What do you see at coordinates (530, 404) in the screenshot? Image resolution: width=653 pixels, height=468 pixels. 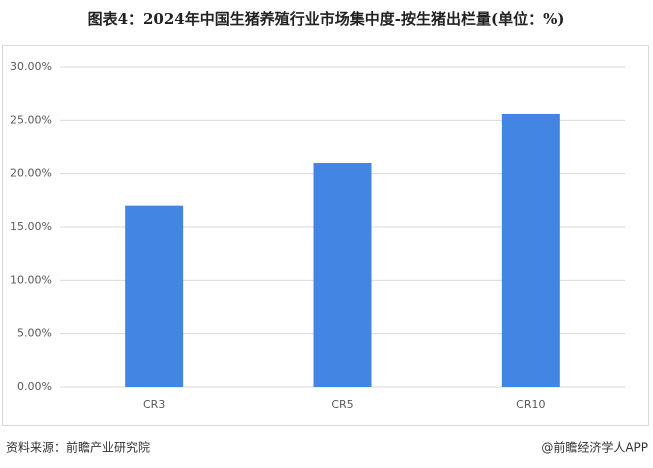 I see `x-tick-label: CR10` at bounding box center [530, 404].